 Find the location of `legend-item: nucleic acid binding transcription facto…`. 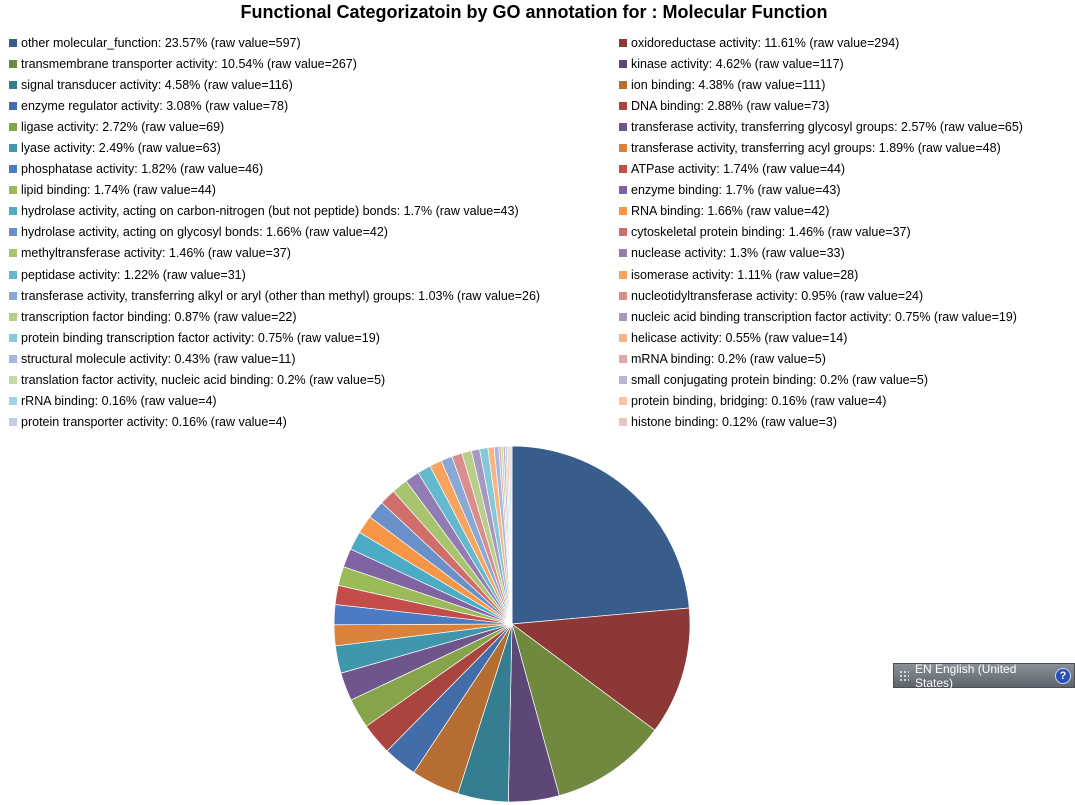

legend-item: nucleic acid binding transcription facto… is located at coordinates (821, 316).